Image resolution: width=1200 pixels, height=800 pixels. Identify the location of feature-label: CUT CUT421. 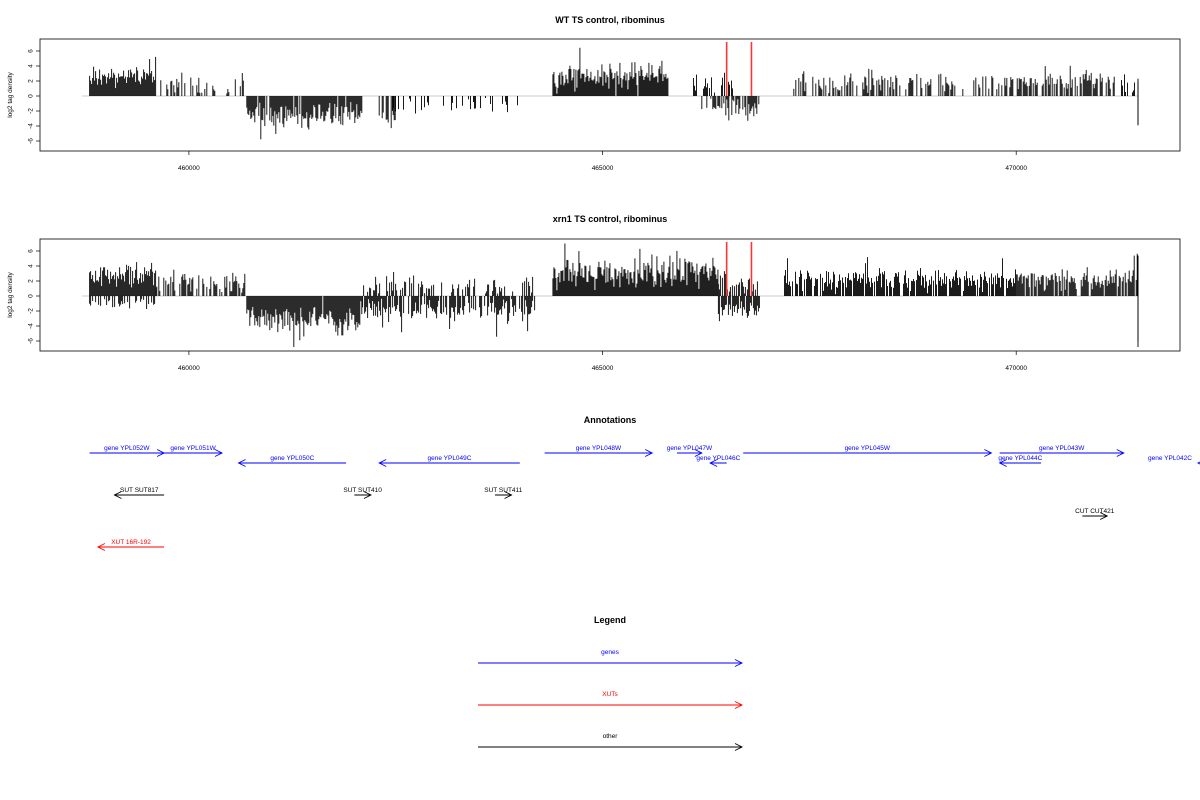
(1095, 511).